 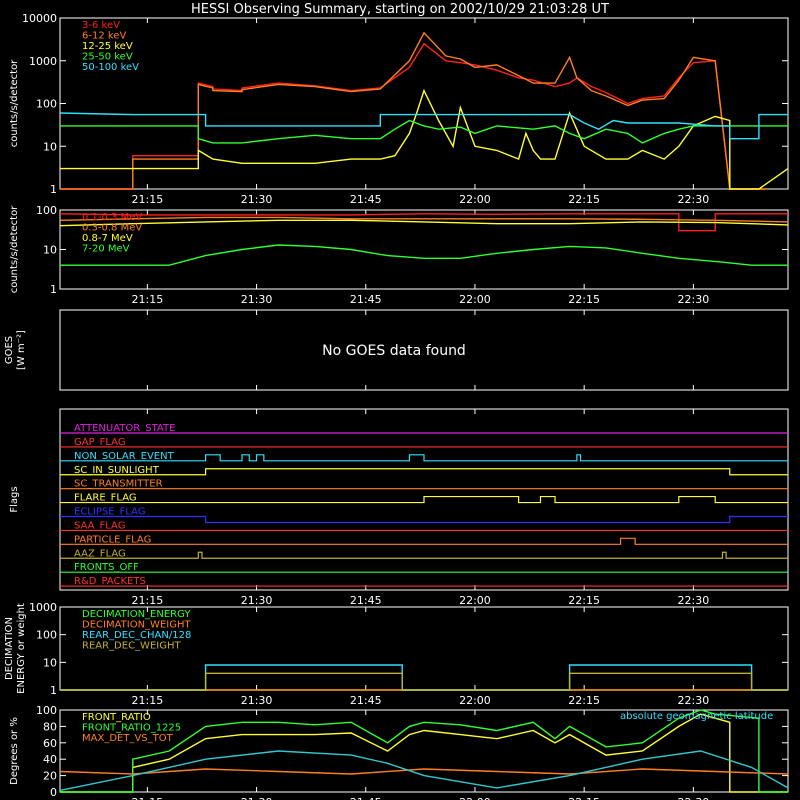 I want to click on series-line-rear-dec-weight, so click(x=424, y=681).